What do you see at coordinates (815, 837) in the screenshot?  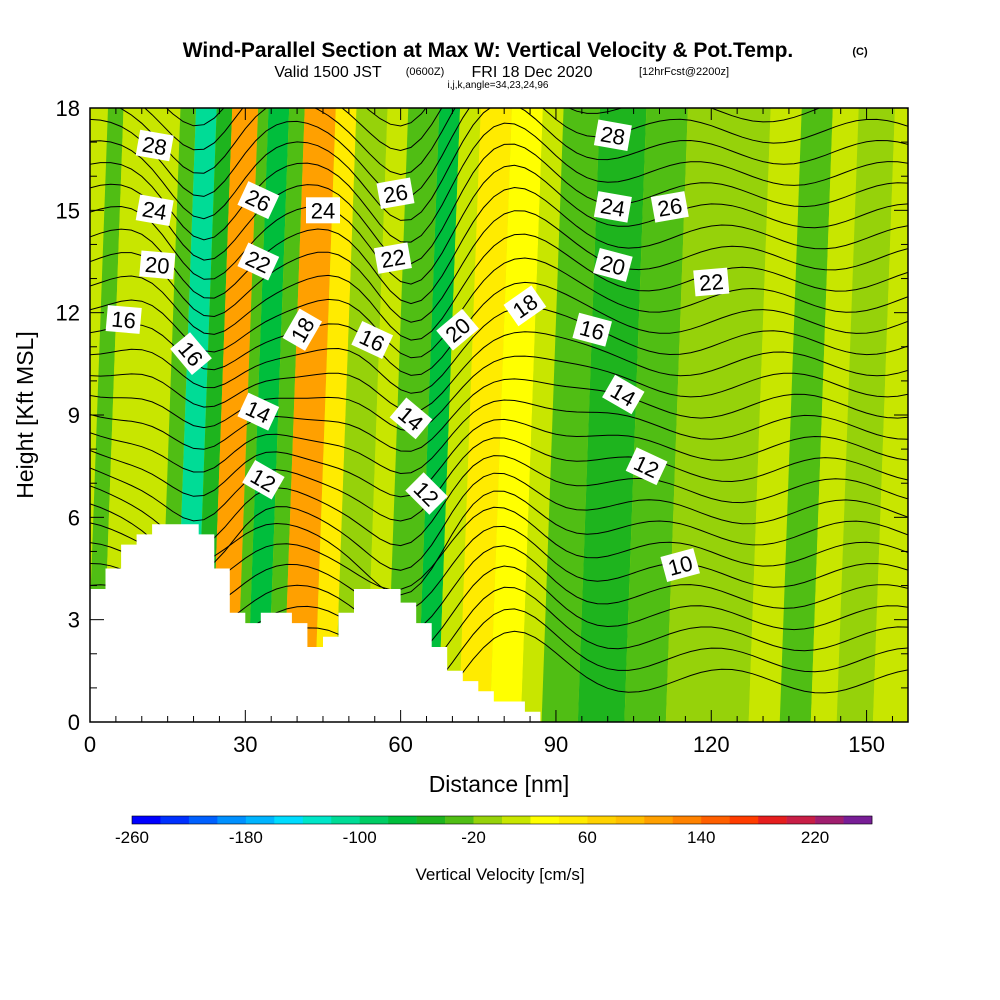 I see `colorbar-tick-label: 220` at bounding box center [815, 837].